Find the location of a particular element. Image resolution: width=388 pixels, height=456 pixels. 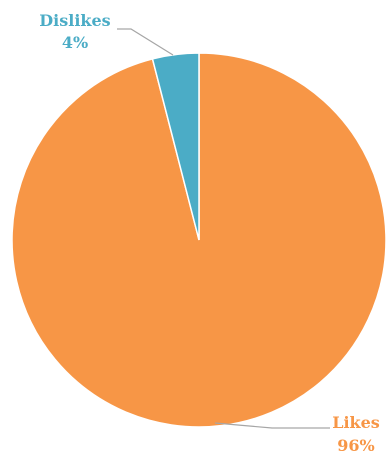

likes-category-label: Likes is located at coordinates (356, 422).